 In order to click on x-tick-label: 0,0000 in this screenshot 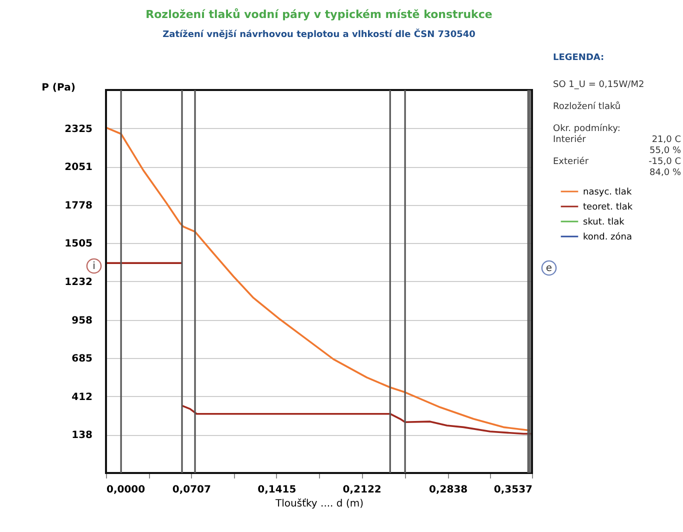, I will do `click(126, 490)`.